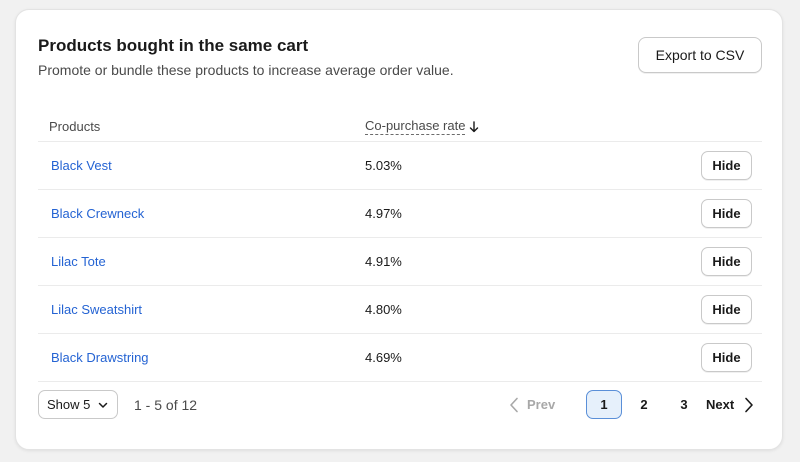  What do you see at coordinates (383, 213) in the screenshot?
I see `co-purchase-rate: 4.97%` at bounding box center [383, 213].